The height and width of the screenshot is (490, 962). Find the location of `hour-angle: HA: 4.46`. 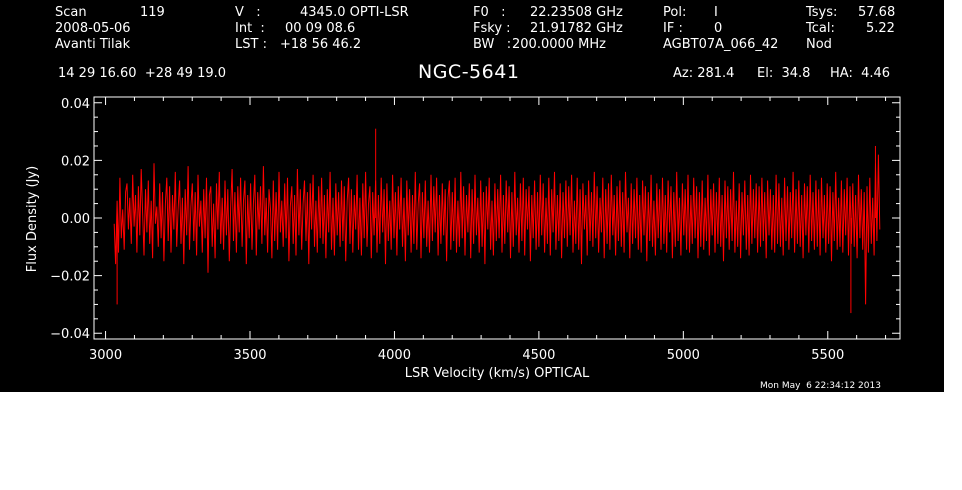

hour-angle: HA: 4.46 is located at coordinates (860, 73).